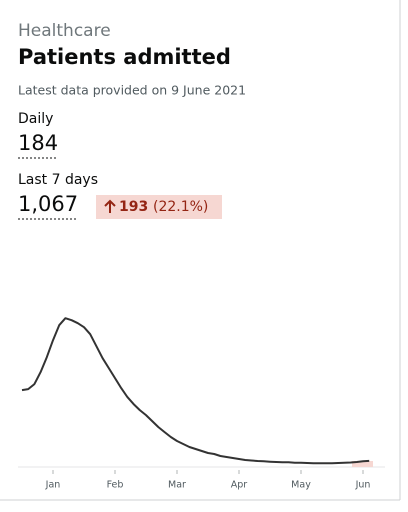 The height and width of the screenshot is (512, 408). I want to click on x-tick-label: Feb, so click(115, 485).